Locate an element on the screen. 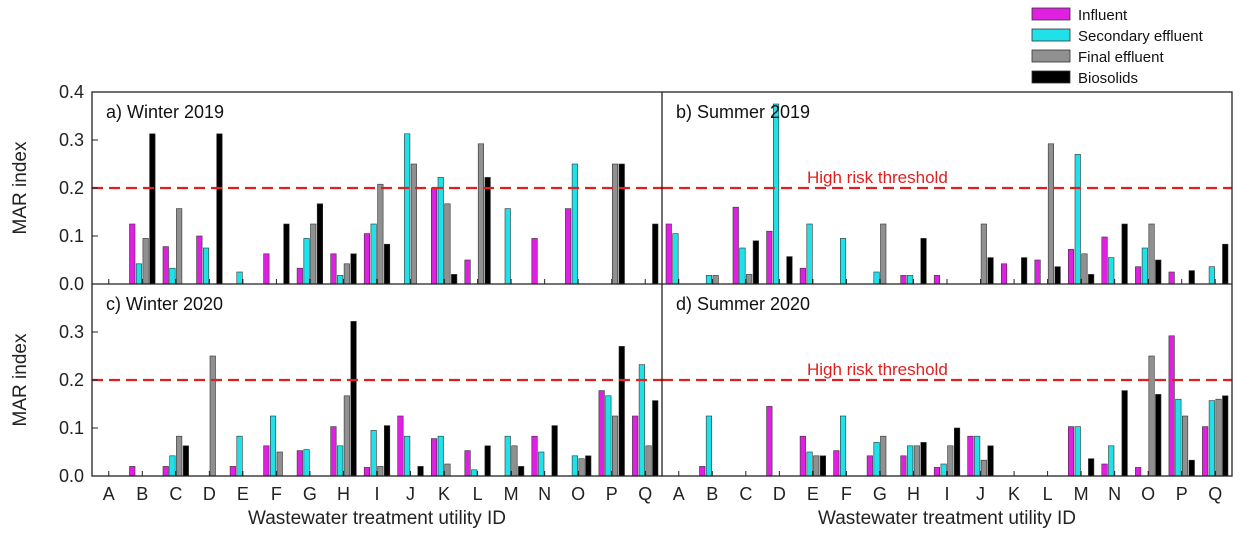 This screenshot has height=539, width=1240. bar-F-influent is located at coordinates (266, 461).